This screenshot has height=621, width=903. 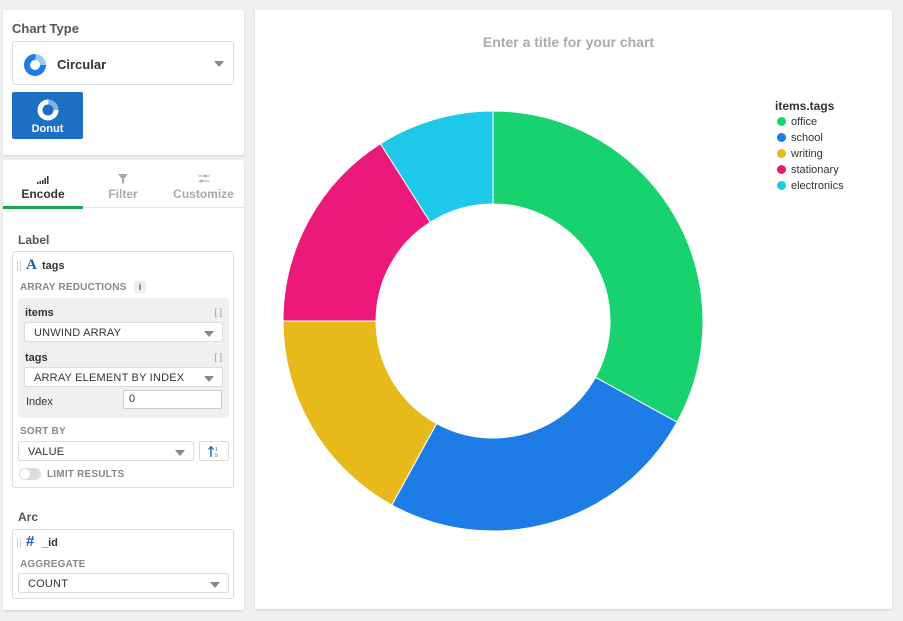 I want to click on svg-text: 9, so click(x=216, y=455).